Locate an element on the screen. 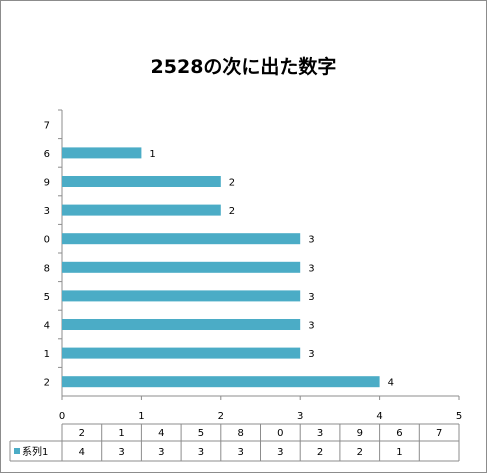  value-tick-label: 4 is located at coordinates (379, 416).